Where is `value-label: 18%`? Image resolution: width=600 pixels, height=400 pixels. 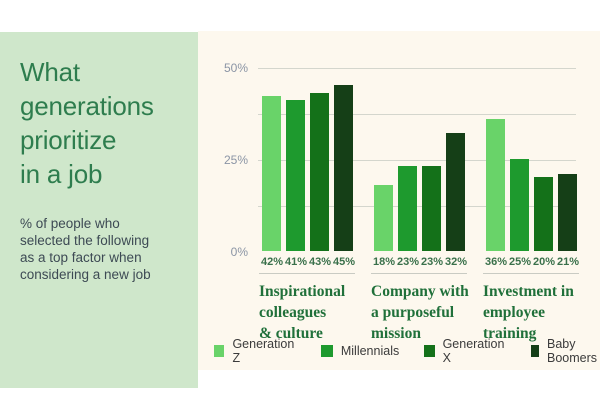
value-label: 18% is located at coordinates (384, 262).